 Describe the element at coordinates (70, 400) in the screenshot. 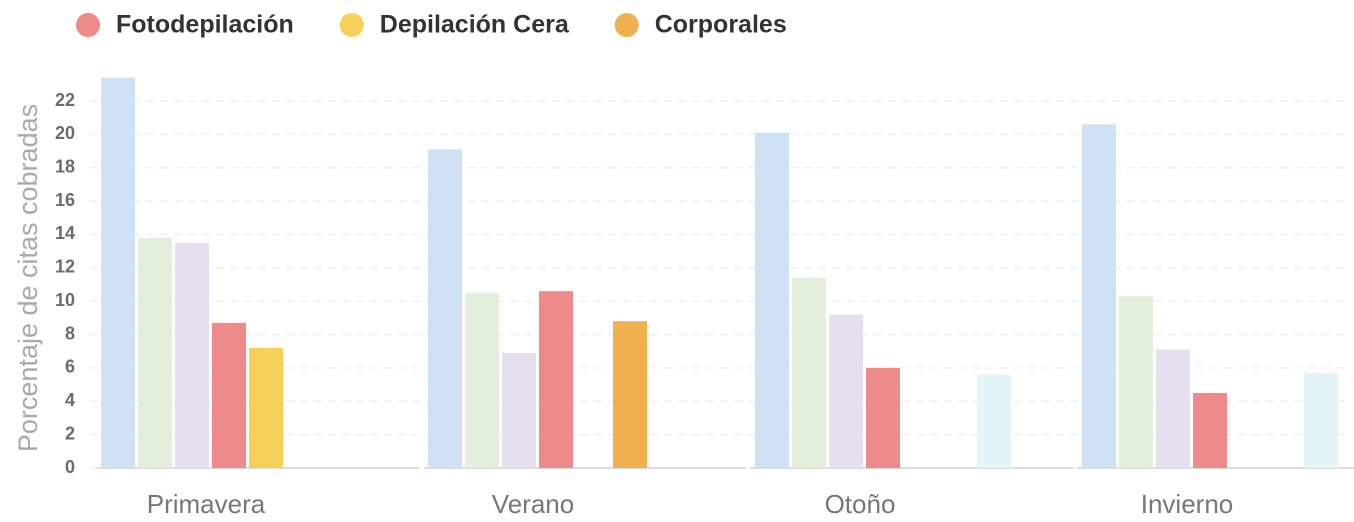

I see `y-tick-label: 4` at that location.